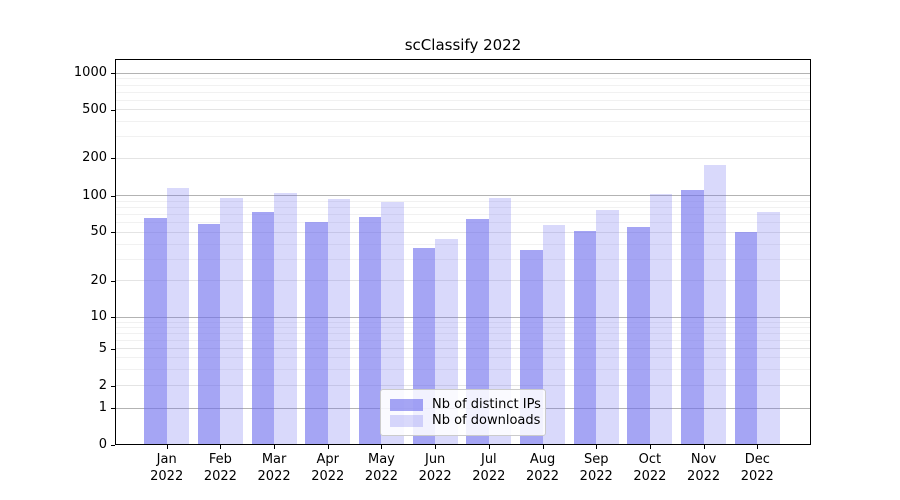  Describe the element at coordinates (94, 109) in the screenshot. I see `y-tick-label-500: 500` at that location.